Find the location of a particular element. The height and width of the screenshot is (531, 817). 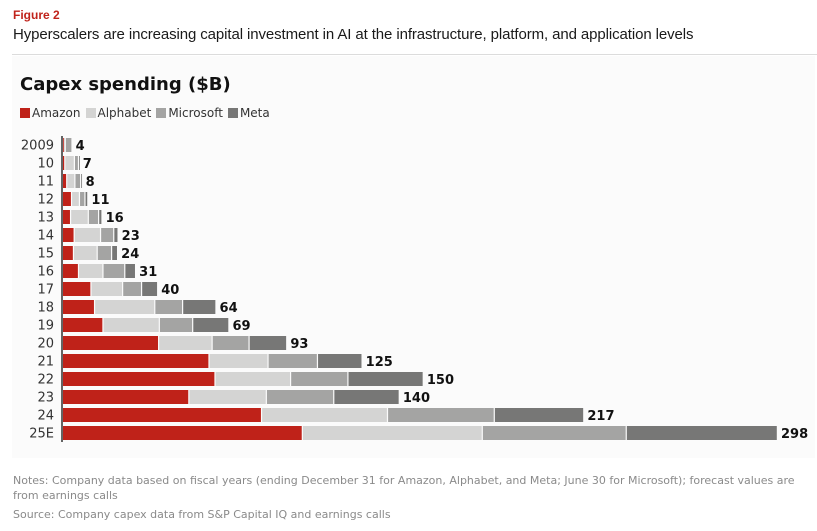

bar-row-22: 22 150 is located at coordinates (245, 380).